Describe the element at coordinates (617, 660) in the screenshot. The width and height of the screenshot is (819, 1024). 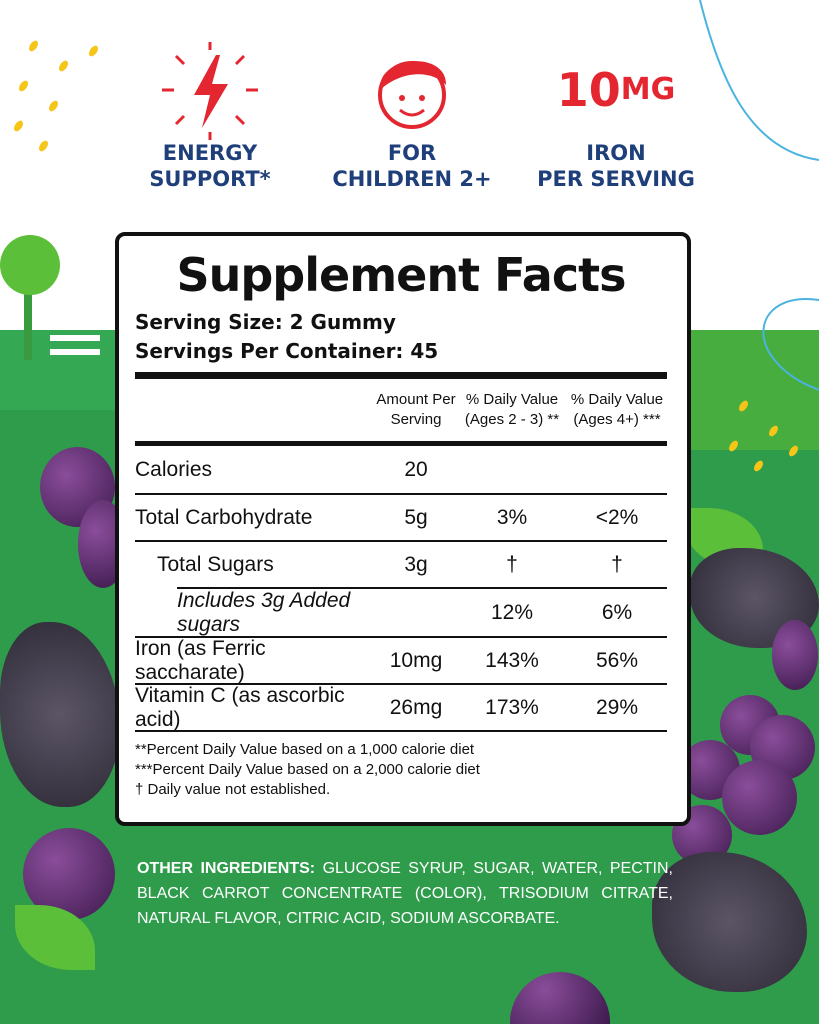
I see `dv-ages-4: 56%` at that location.